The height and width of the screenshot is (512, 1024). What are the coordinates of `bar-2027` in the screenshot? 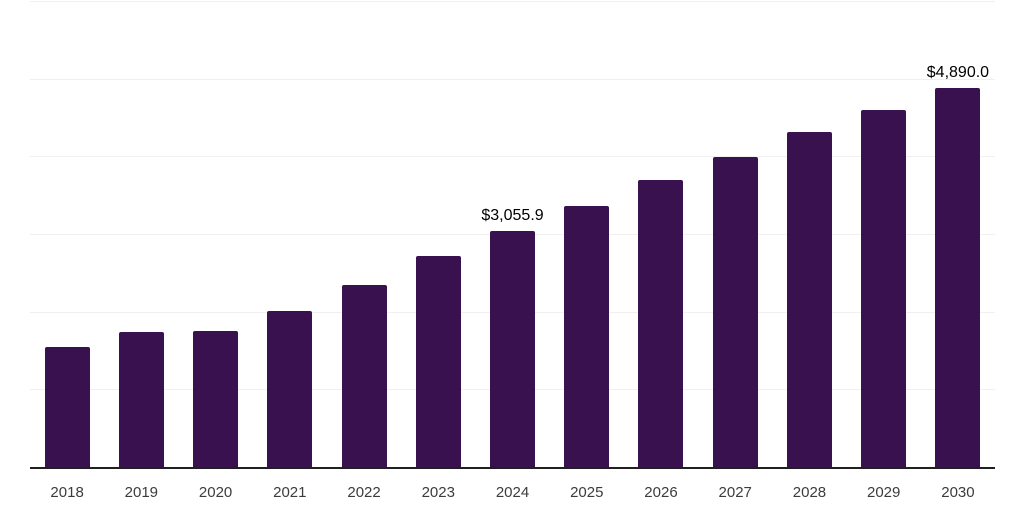 It's located at (735, 312).